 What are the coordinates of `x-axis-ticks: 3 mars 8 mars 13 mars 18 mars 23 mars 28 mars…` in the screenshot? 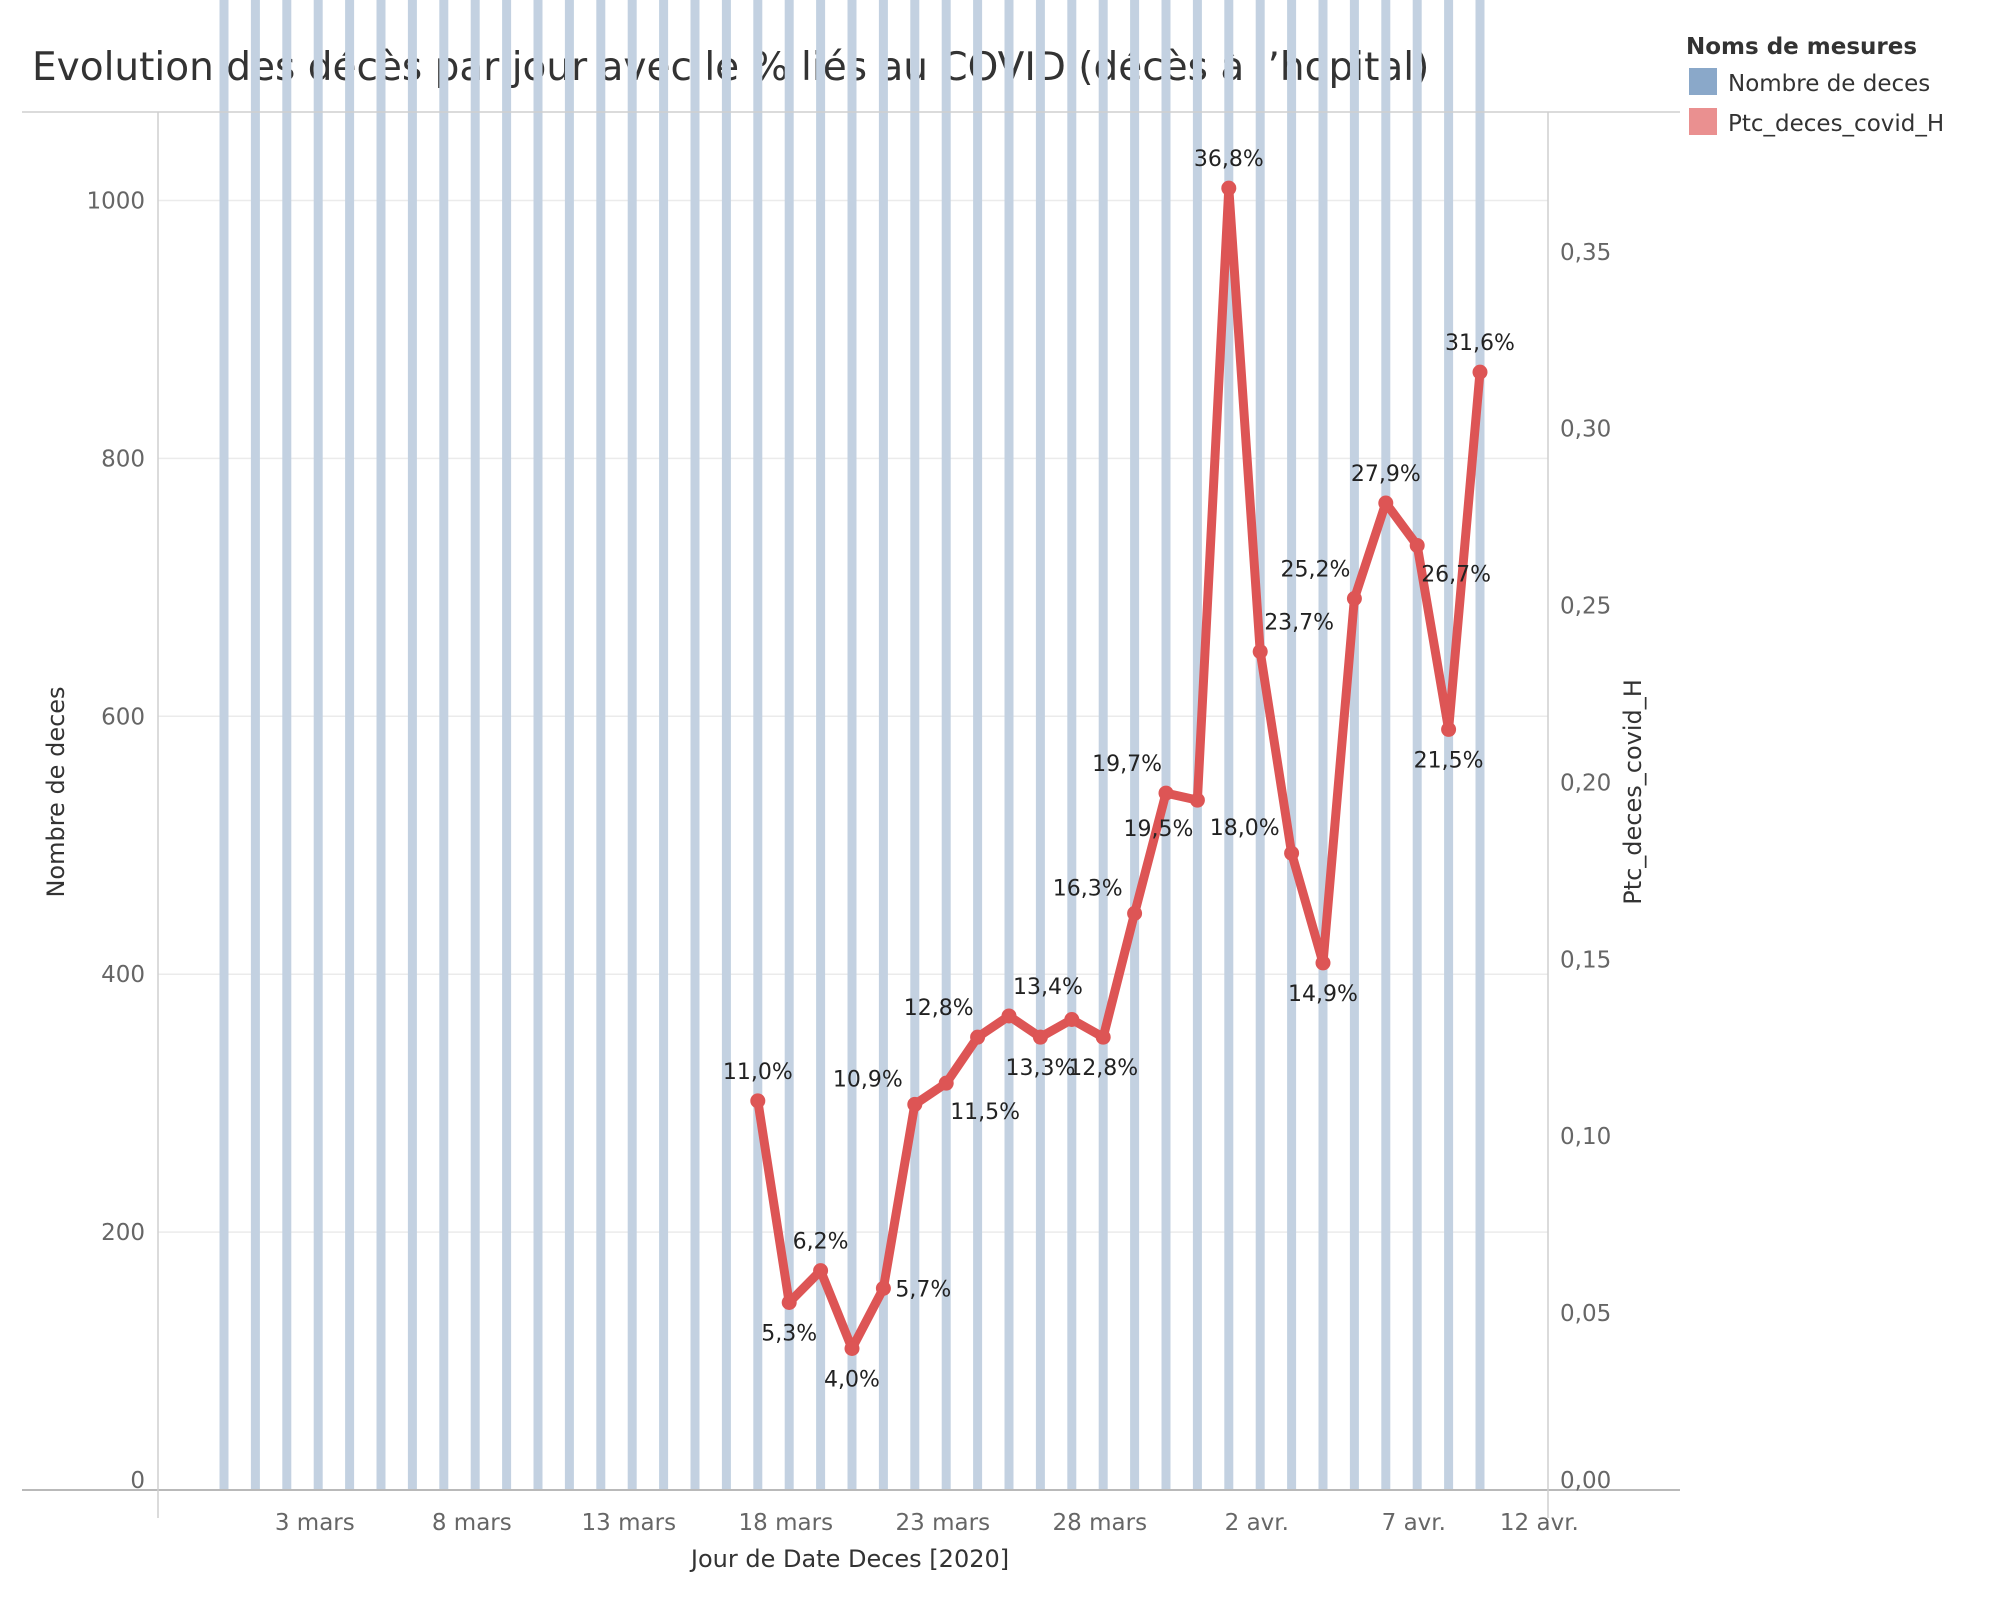 It's located at (927, 1523).